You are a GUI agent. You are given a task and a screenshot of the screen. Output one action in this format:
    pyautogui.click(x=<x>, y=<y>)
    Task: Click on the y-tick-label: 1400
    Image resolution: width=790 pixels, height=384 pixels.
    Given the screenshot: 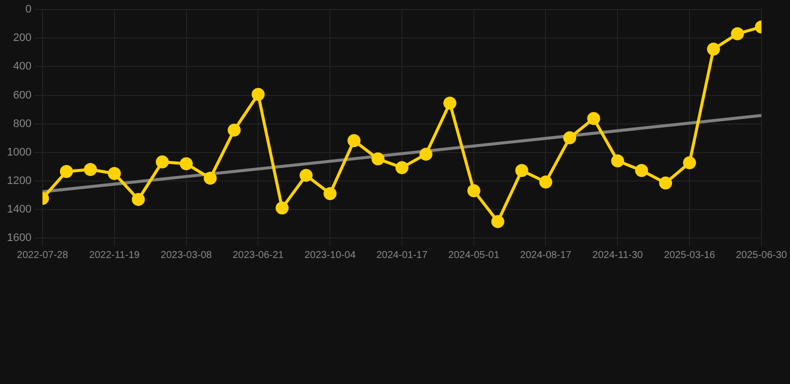 What is the action you would take?
    pyautogui.click(x=19, y=209)
    